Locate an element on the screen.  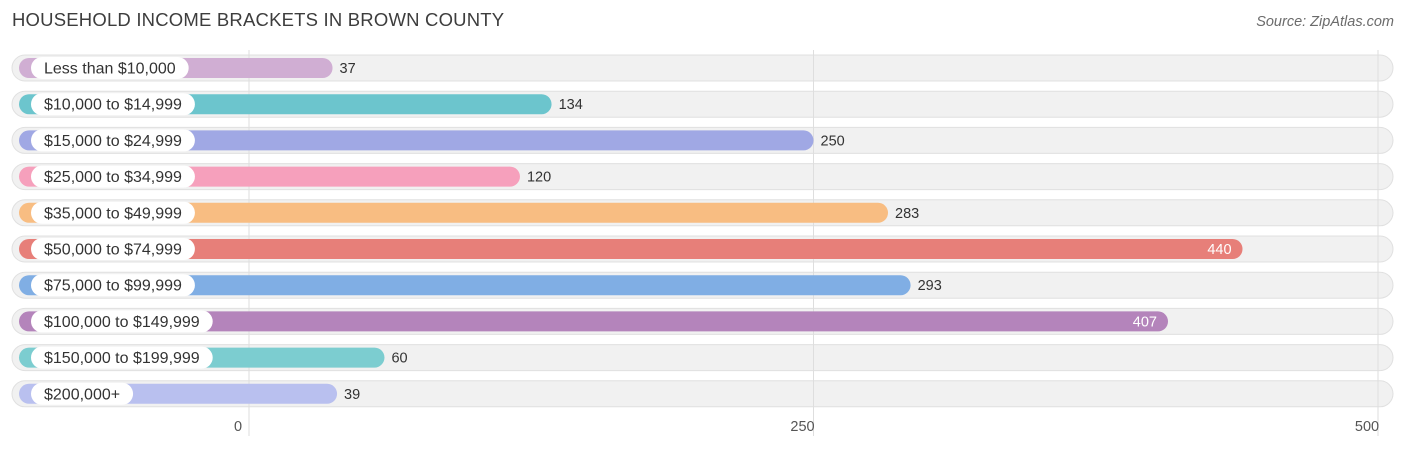
value-label: 60 is located at coordinates (399, 359).